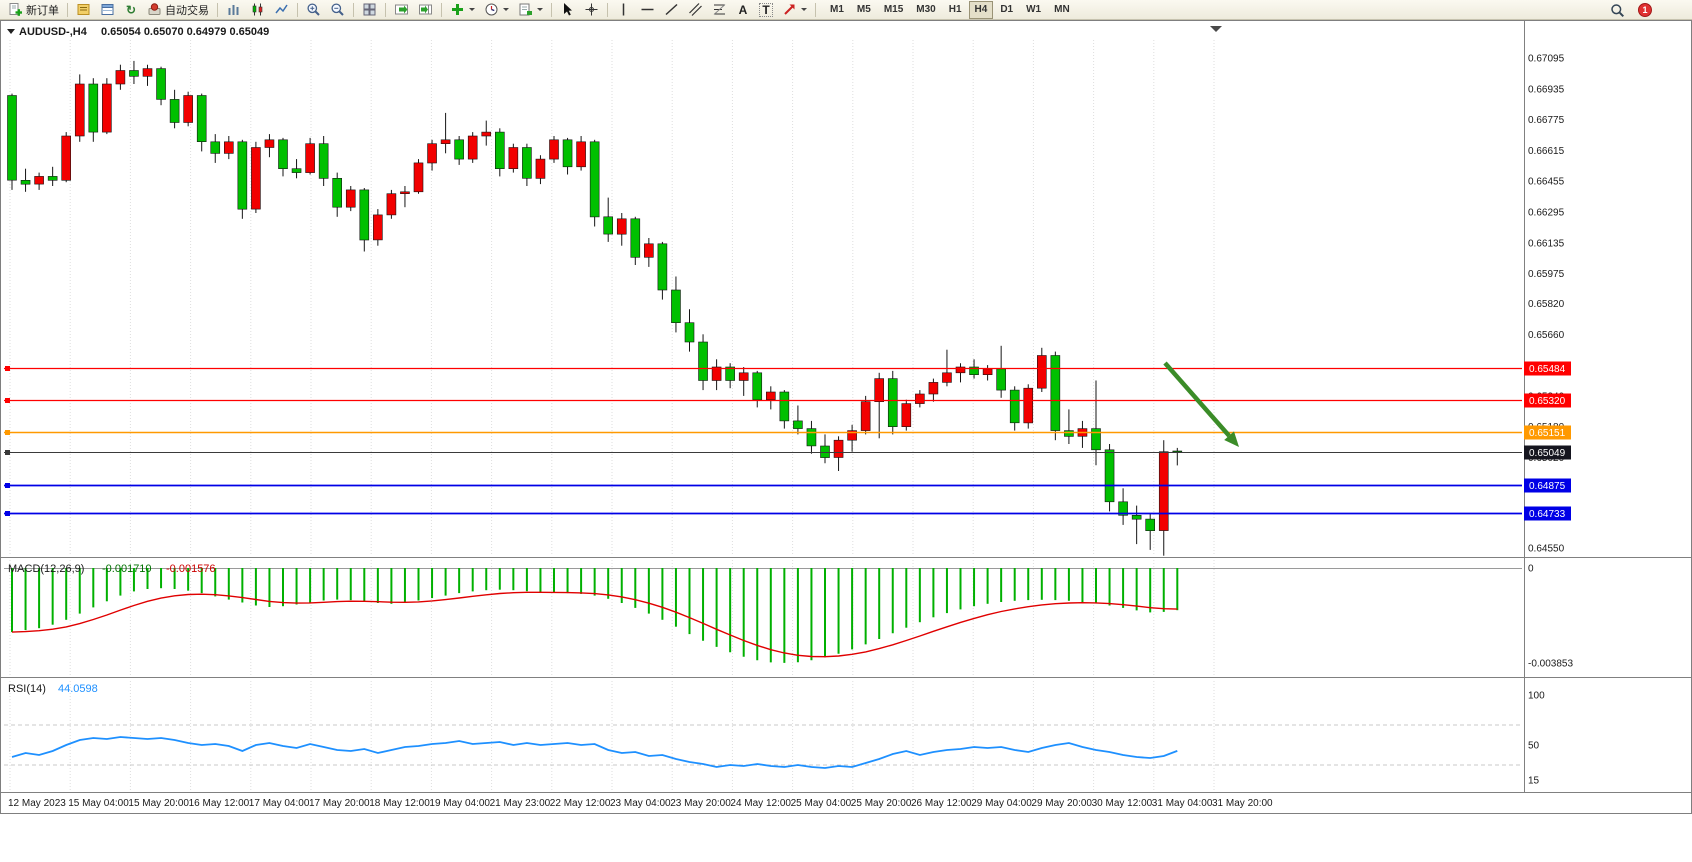  Describe the element at coordinates (1536, 696) in the screenshot. I see `svg-text: 100` at that location.